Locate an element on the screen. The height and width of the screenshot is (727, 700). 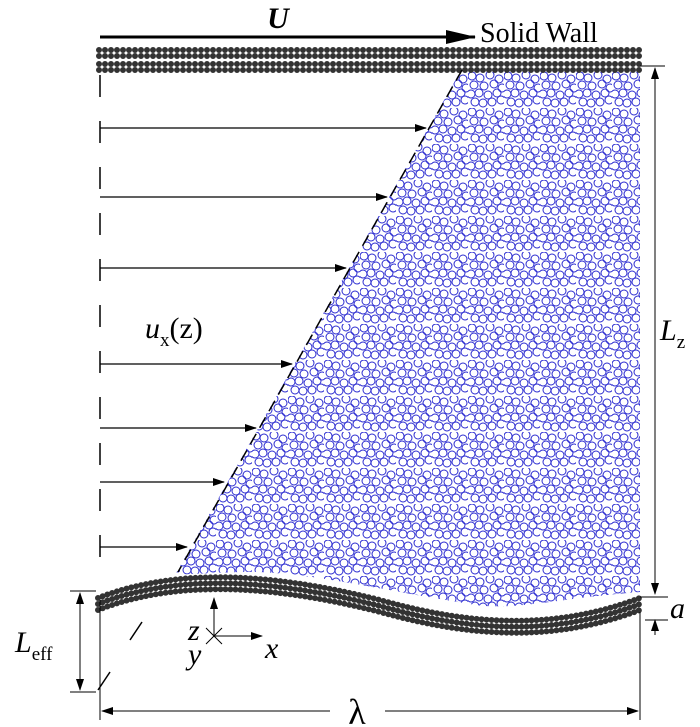
height-main: L is located at coordinates (668, 330).